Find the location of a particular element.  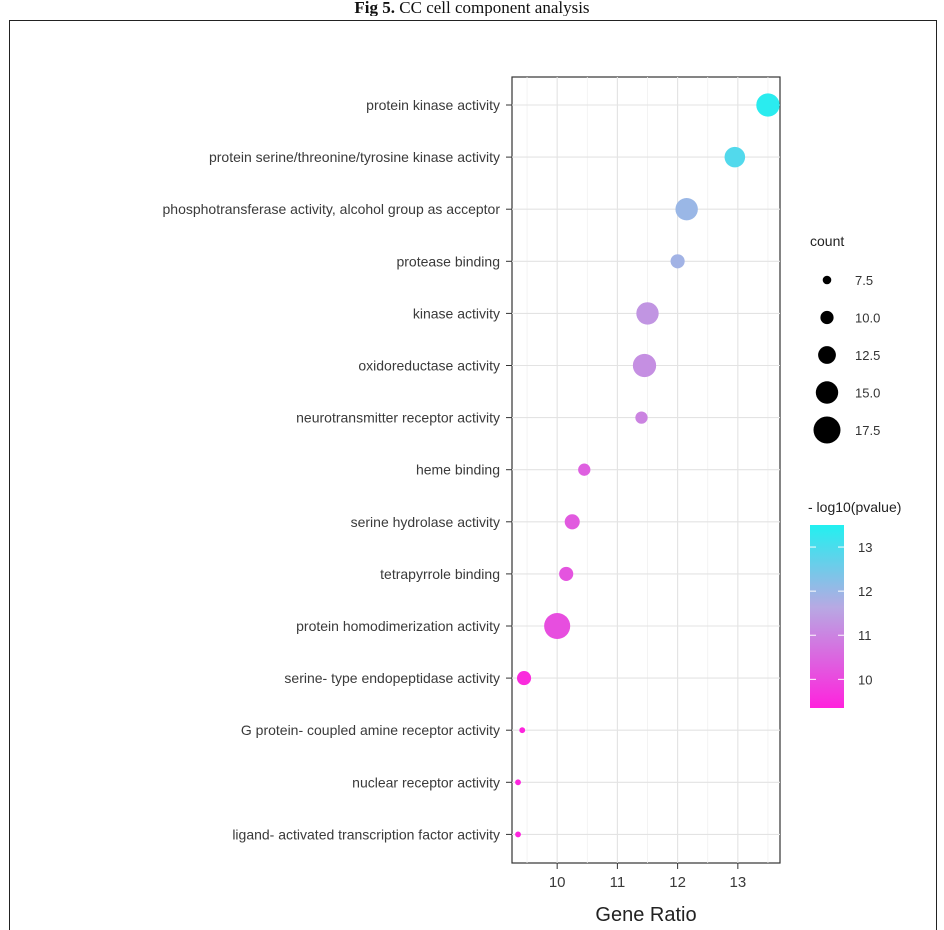

x-axis-ticks: 10 11 12 13 is located at coordinates (647, 877).